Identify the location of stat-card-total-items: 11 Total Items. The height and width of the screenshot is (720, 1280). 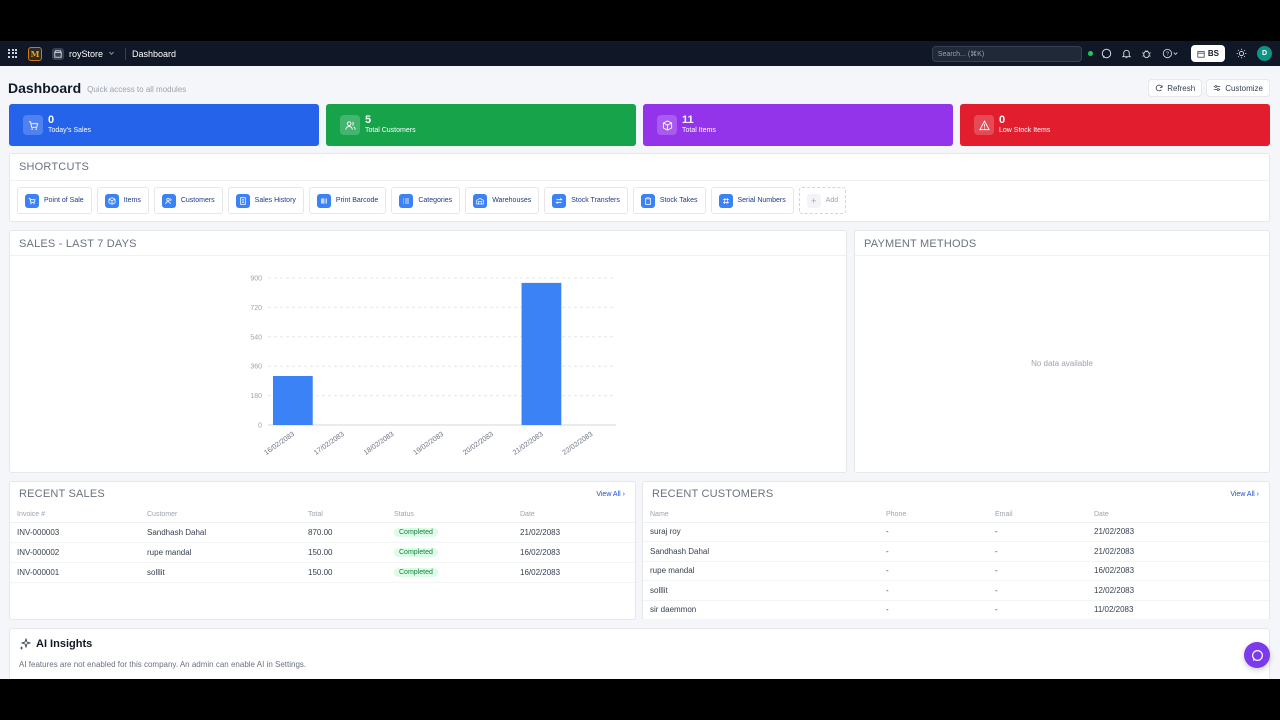
(798, 125).